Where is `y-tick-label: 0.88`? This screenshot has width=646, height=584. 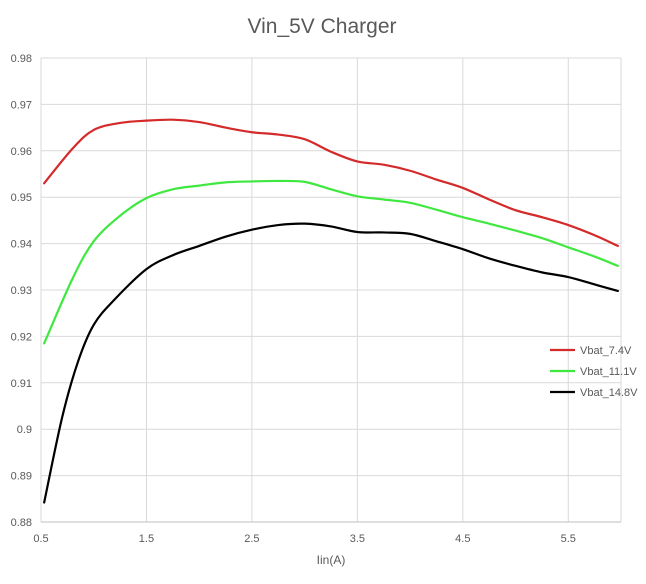 y-tick-label: 0.88 is located at coordinates (21, 523).